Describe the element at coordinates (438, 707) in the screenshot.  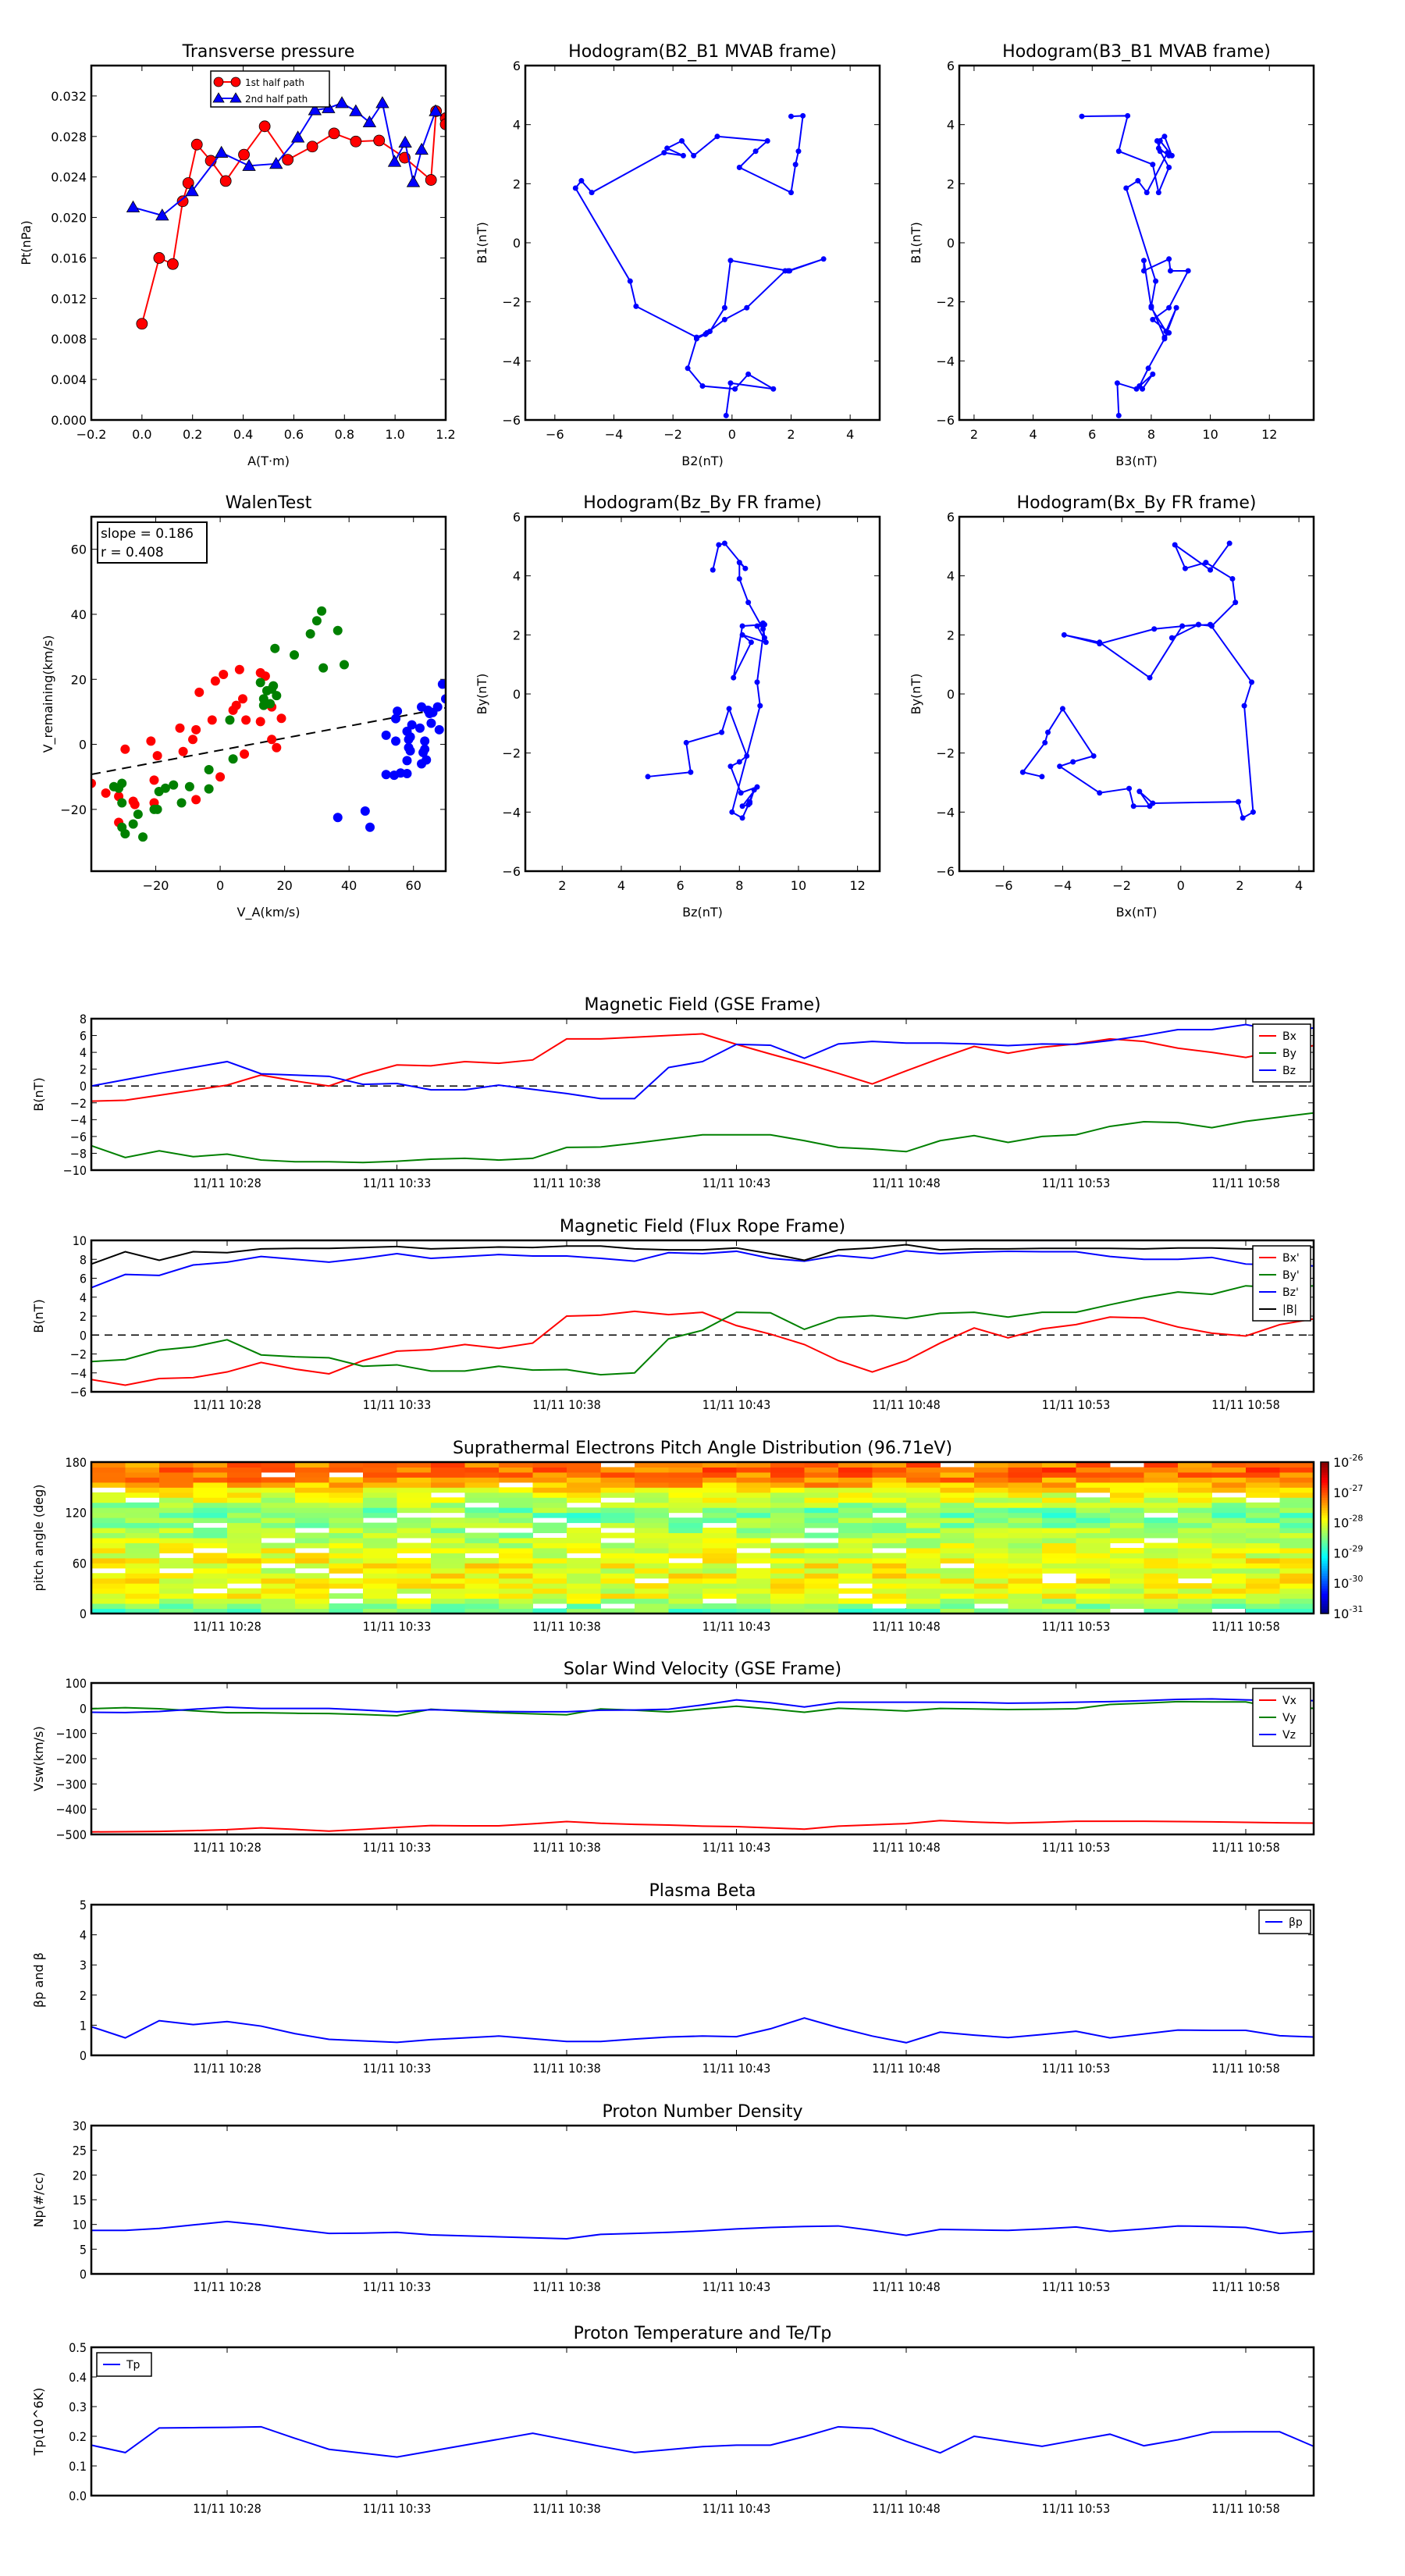
I see `scatter-point-blue` at that location.